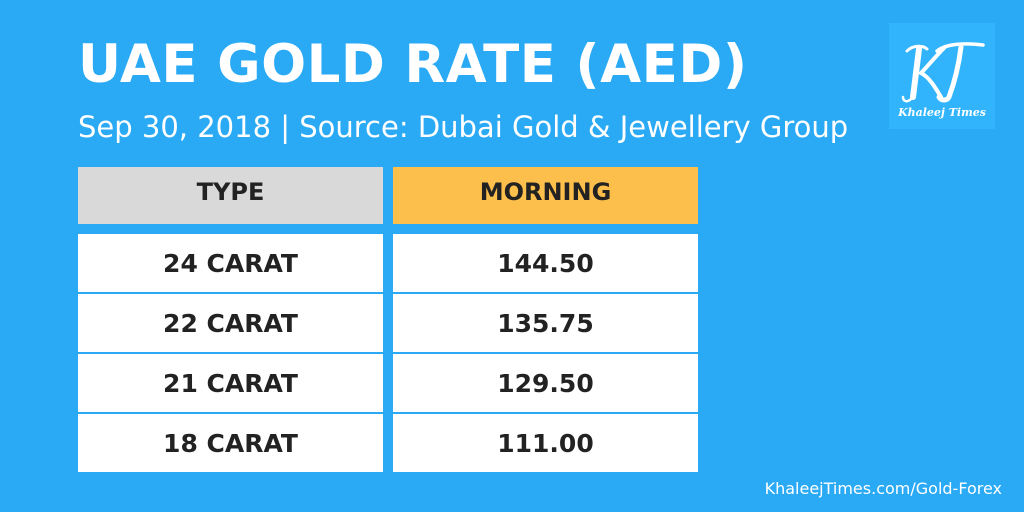  I want to click on page-title: UAE GOLD RATE (AED), so click(413, 64).